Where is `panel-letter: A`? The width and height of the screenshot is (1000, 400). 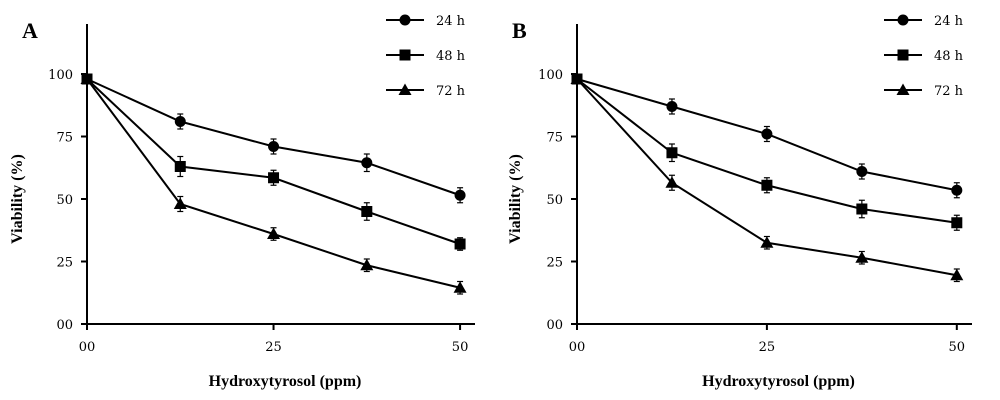 panel-letter: A is located at coordinates (30, 30).